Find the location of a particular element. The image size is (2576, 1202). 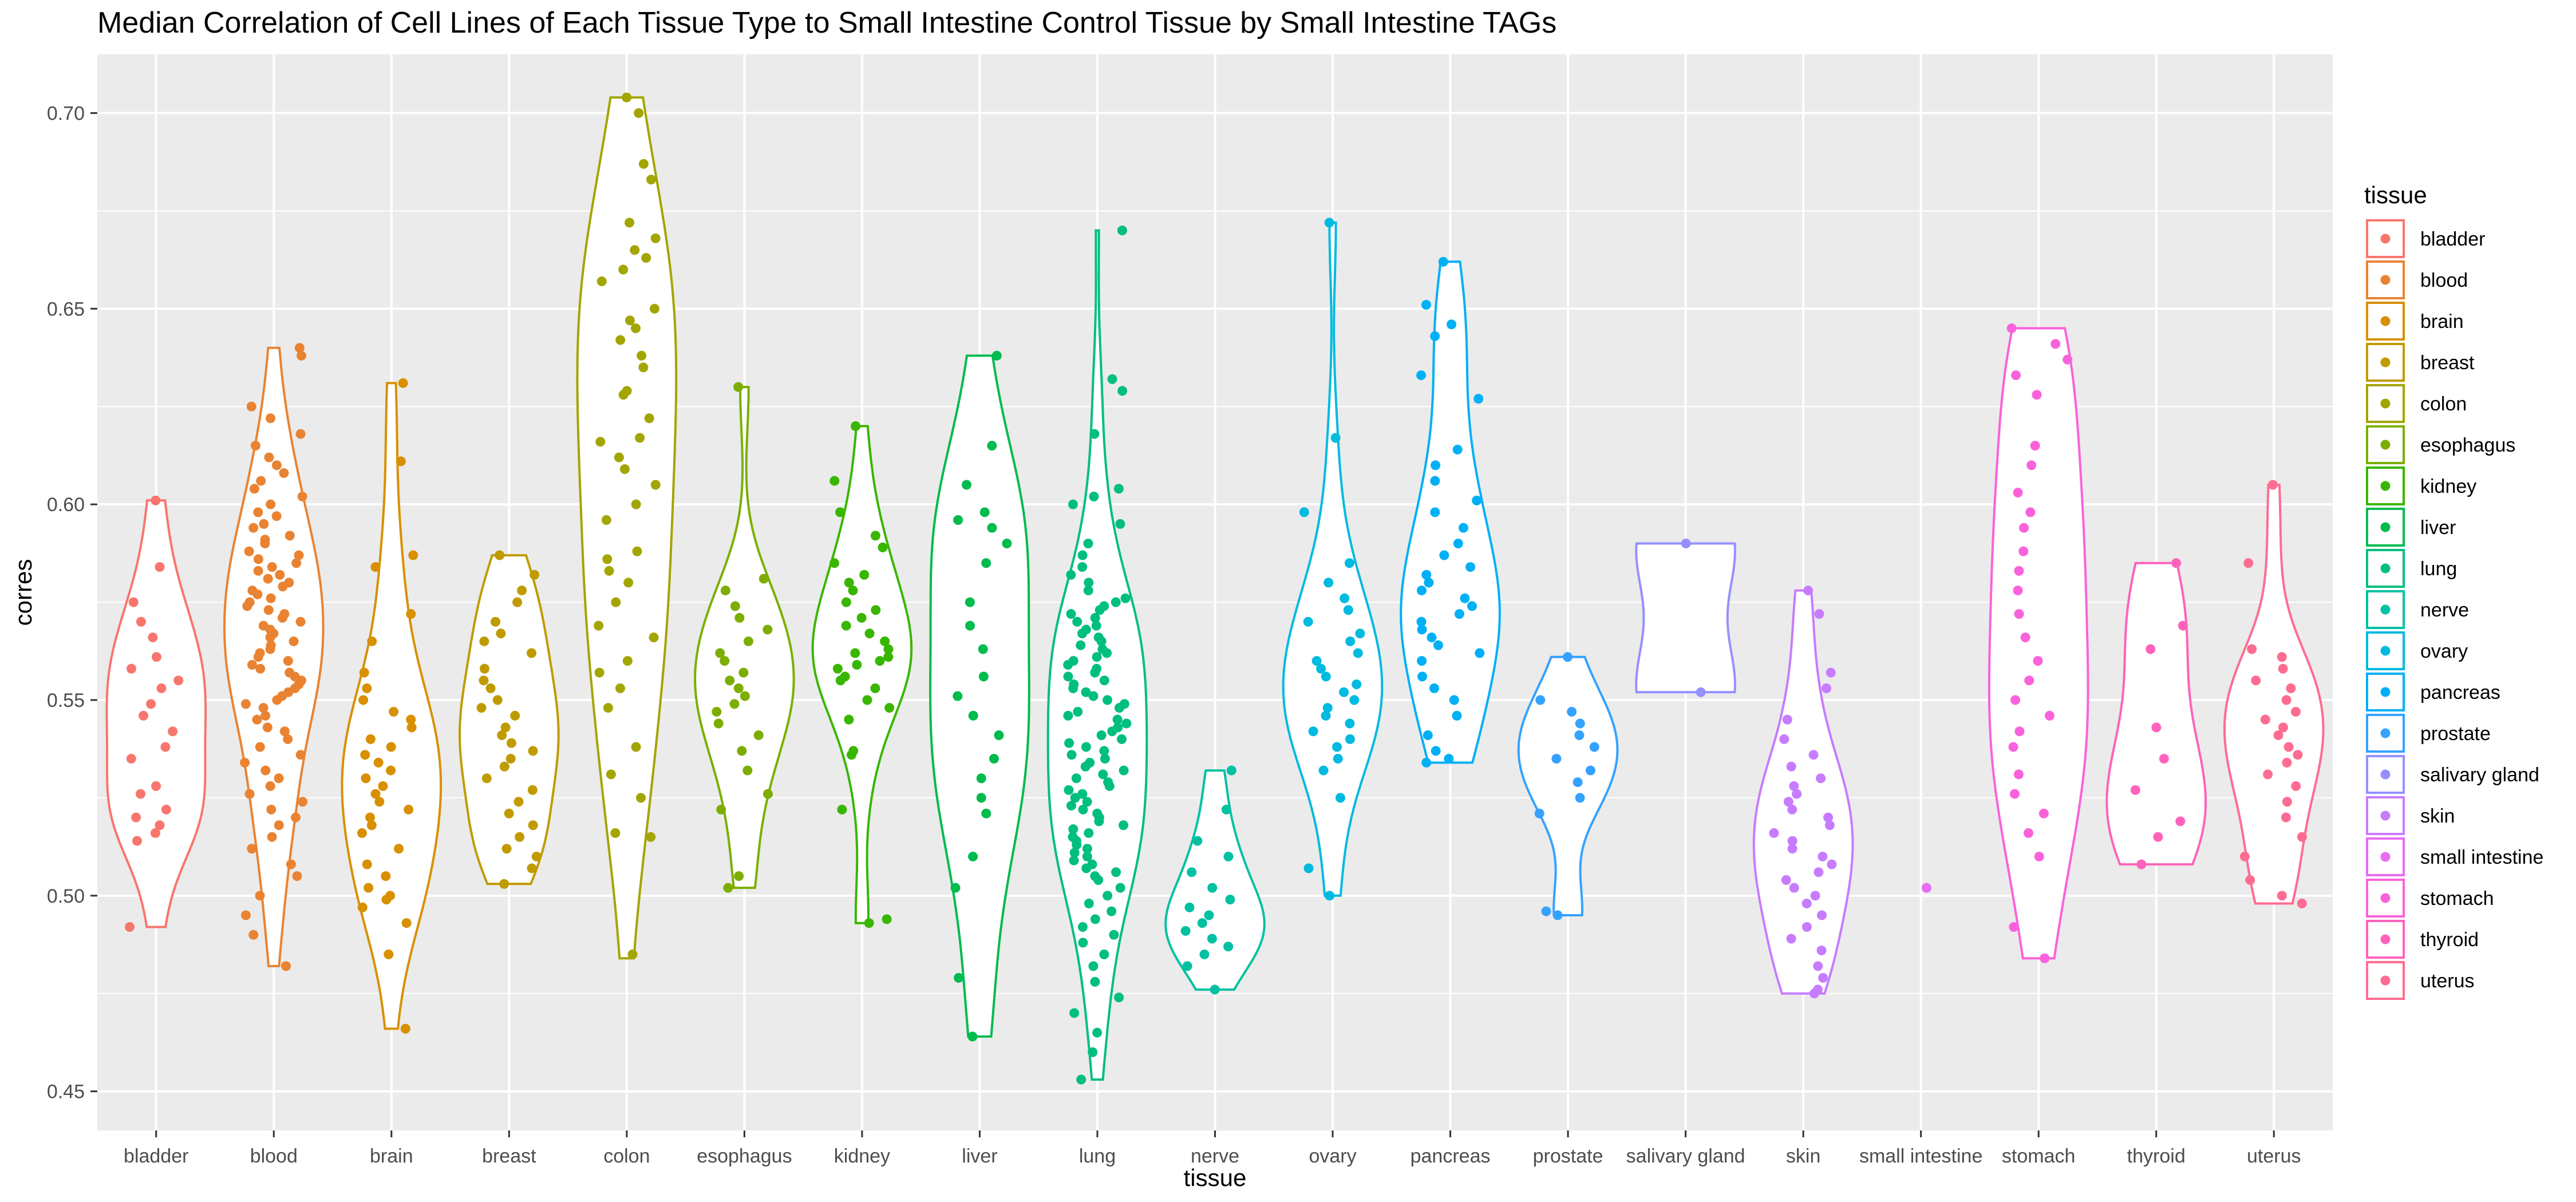

legend-label: ovary is located at coordinates (2444, 651).